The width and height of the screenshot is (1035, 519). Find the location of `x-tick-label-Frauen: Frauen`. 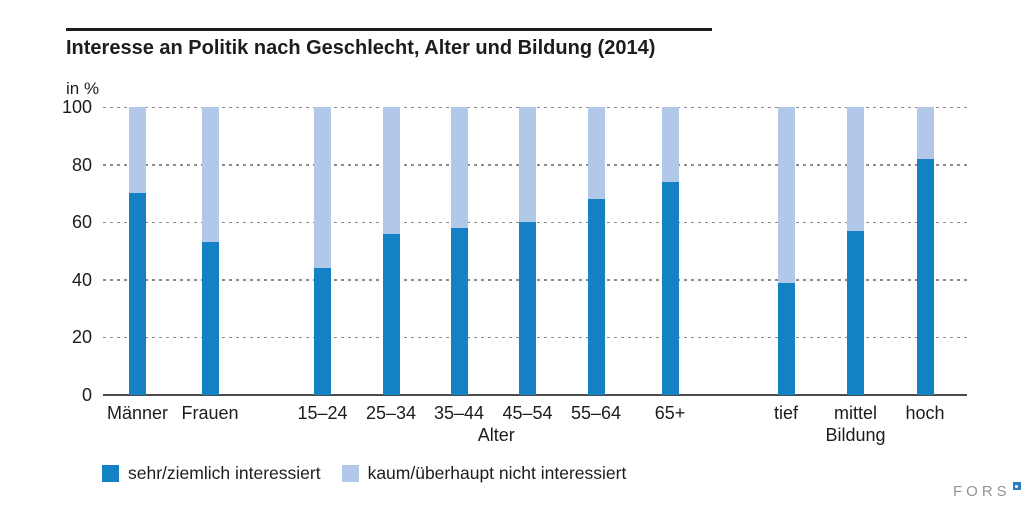

x-tick-label-Frauen: Frauen is located at coordinates (210, 413).